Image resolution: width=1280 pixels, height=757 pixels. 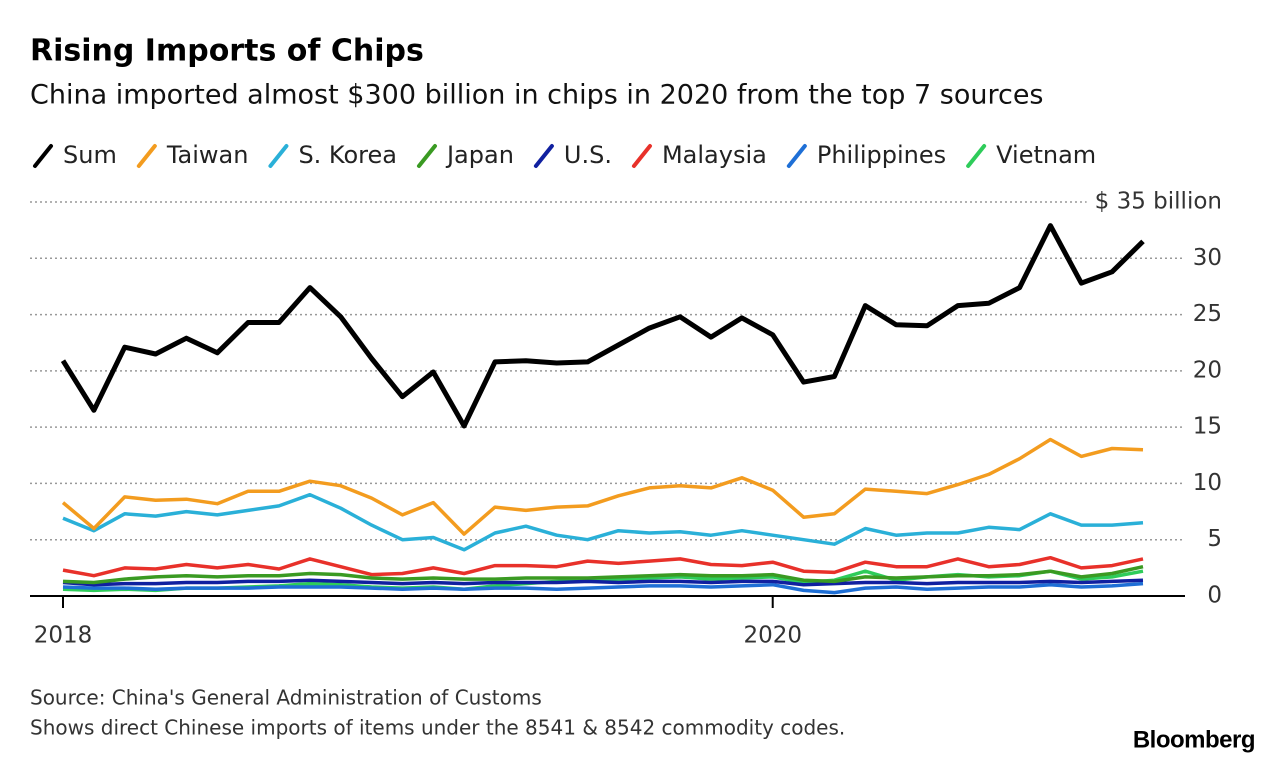 I want to click on x-tick-label: 2018, so click(x=63, y=636).